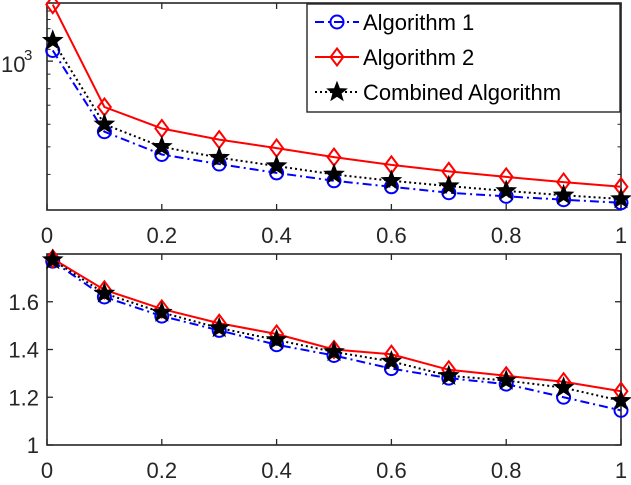 The width and height of the screenshot is (631, 485). I want to click on y-tick-label: 1, so click(33, 445).